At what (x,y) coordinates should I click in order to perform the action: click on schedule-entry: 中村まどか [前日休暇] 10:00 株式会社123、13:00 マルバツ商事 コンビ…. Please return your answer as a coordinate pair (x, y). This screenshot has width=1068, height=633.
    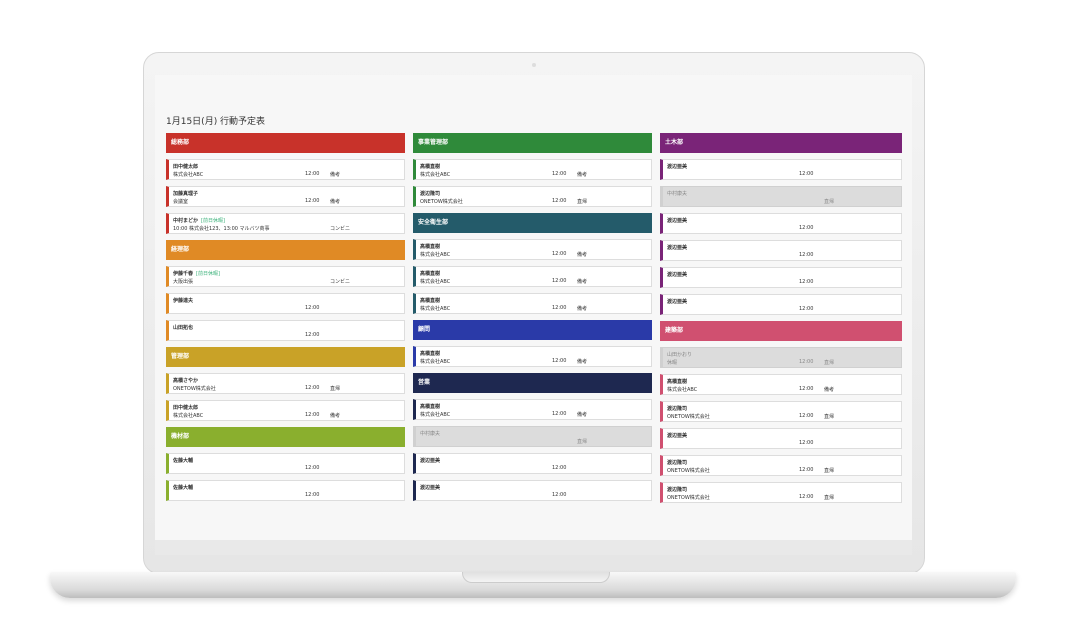
    Looking at the image, I should click on (285, 223).